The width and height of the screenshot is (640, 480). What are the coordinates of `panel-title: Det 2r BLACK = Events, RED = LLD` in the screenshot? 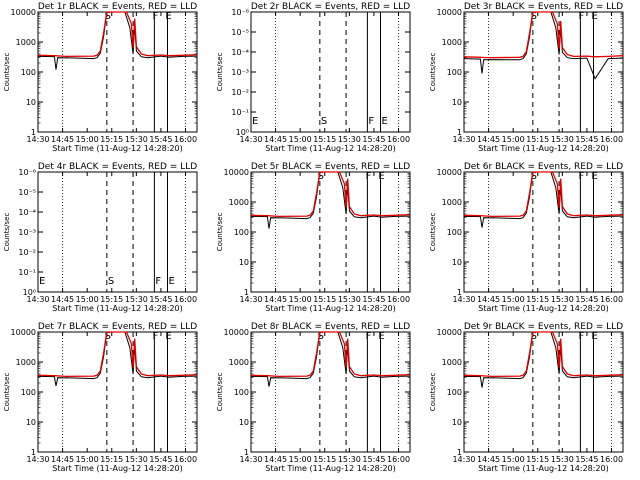 It's located at (330, 7).